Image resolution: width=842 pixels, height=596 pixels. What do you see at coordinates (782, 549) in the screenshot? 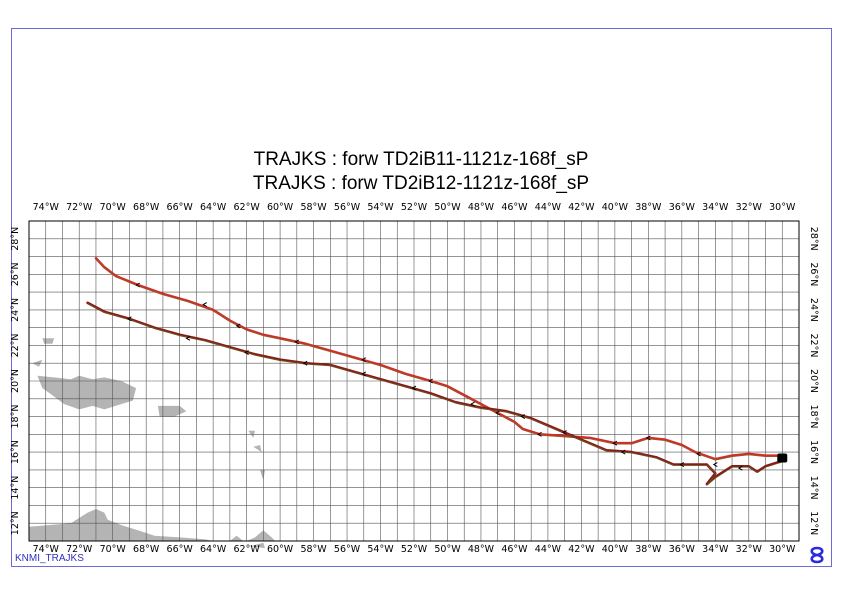
I see `lon-label-bottom: 30°W` at bounding box center [782, 549].